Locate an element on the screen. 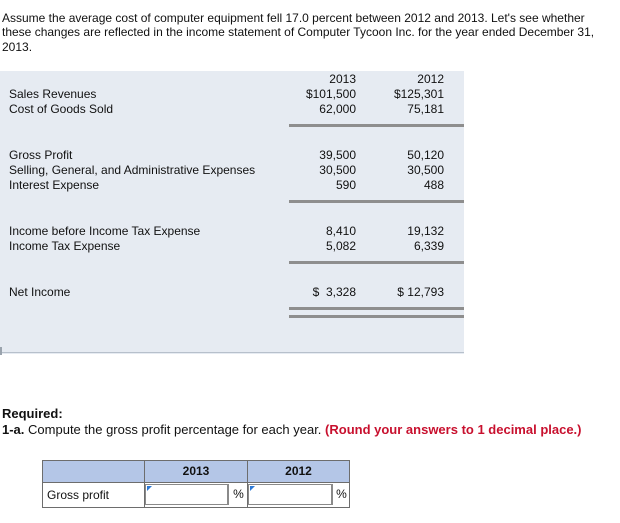 This screenshot has width=620, height=523. value-interest-2012: 488 is located at coordinates (433, 185).